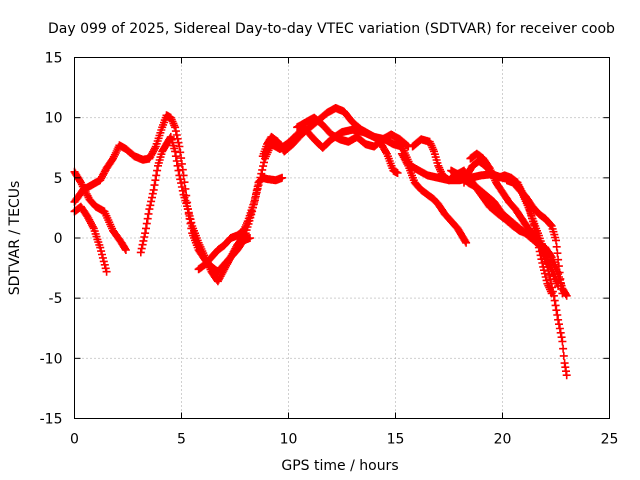  I want to click on y-tick-label: 10, so click(54, 119).